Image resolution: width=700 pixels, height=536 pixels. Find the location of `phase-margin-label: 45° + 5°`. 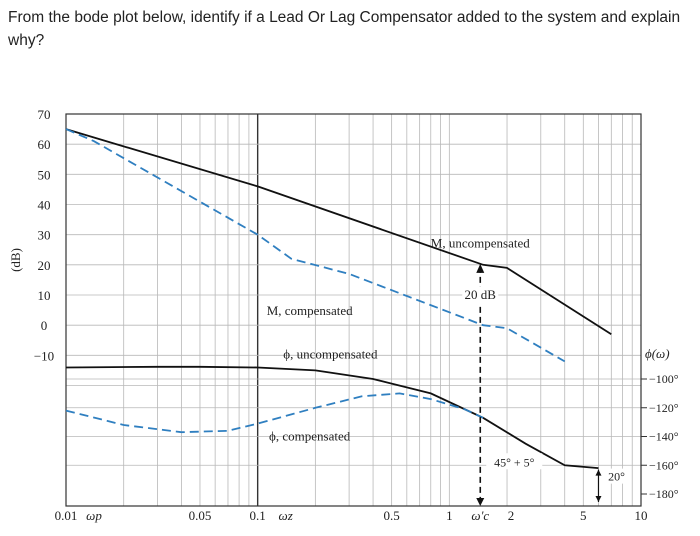

phase-margin-label: 45° + 5° is located at coordinates (514, 462).